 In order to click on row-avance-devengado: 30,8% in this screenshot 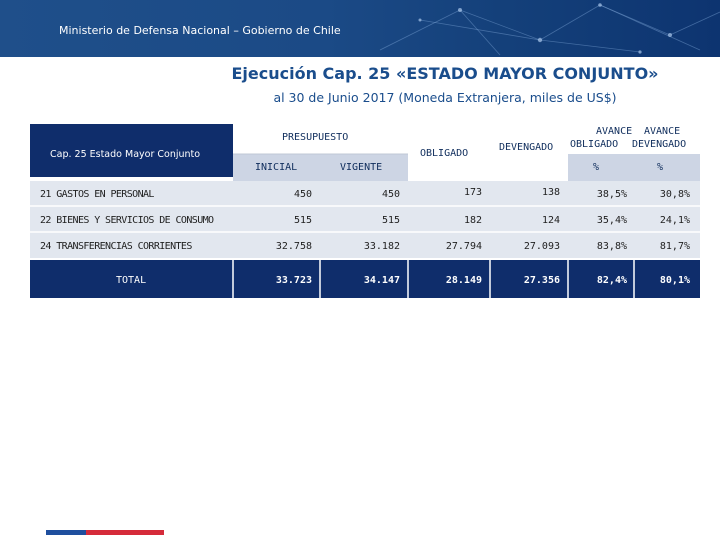, I will do `click(674, 194)`.